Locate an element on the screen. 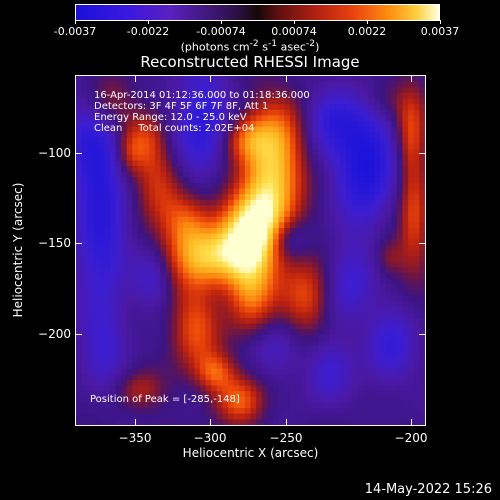 This screenshot has width=500, height=500. y-tick-label: −100 is located at coordinates (54, 153).